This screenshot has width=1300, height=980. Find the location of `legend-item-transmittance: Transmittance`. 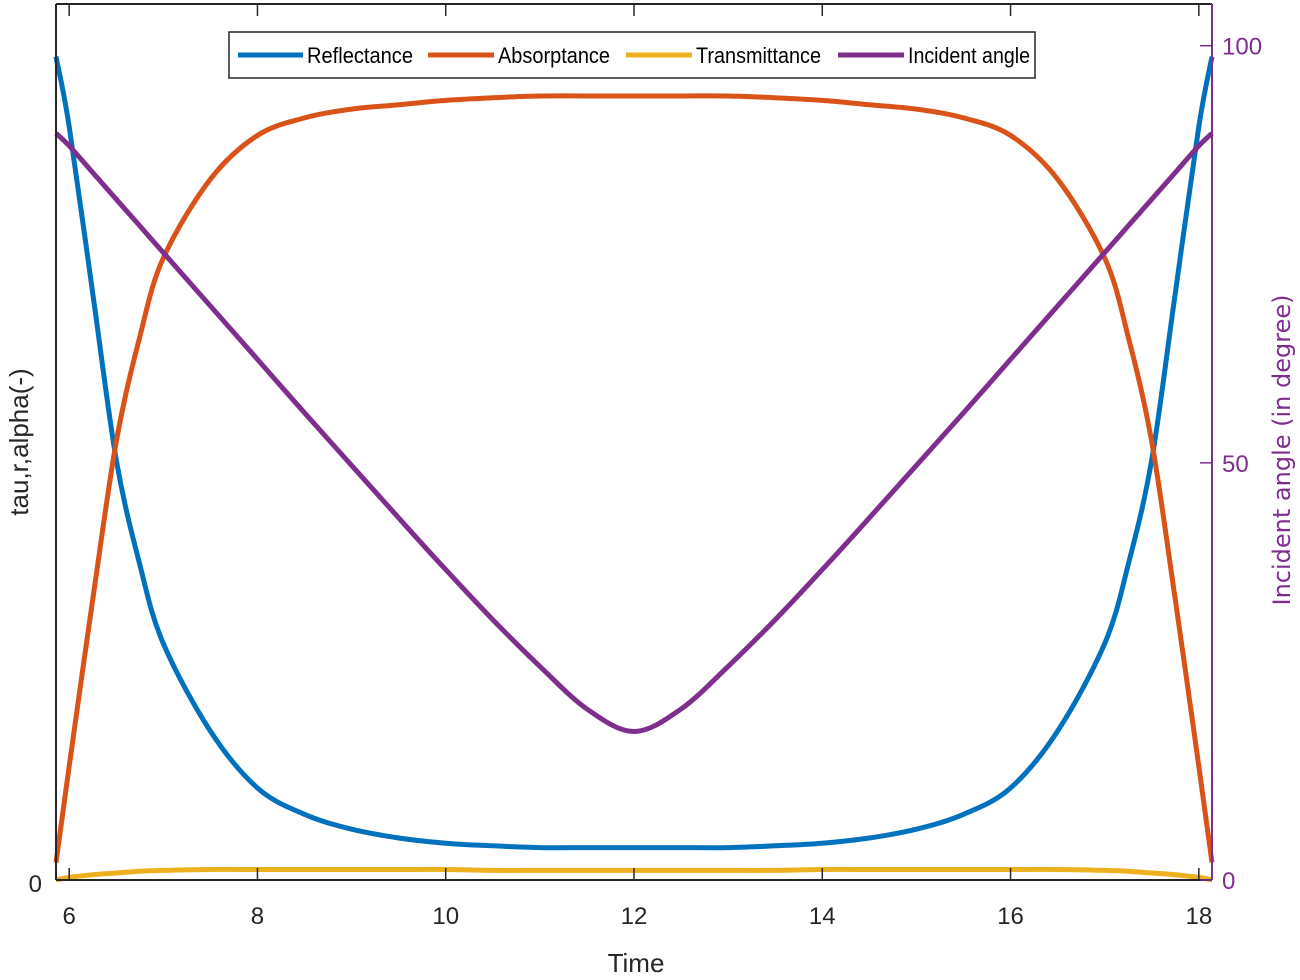

legend-item-transmittance: Transmittance is located at coordinates (723, 55).